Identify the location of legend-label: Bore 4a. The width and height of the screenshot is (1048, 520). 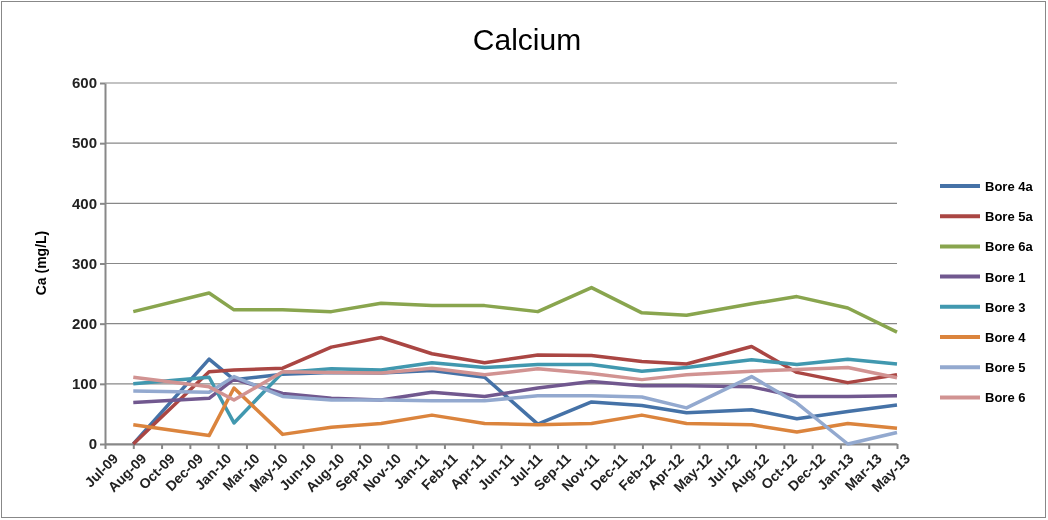
(1009, 186).